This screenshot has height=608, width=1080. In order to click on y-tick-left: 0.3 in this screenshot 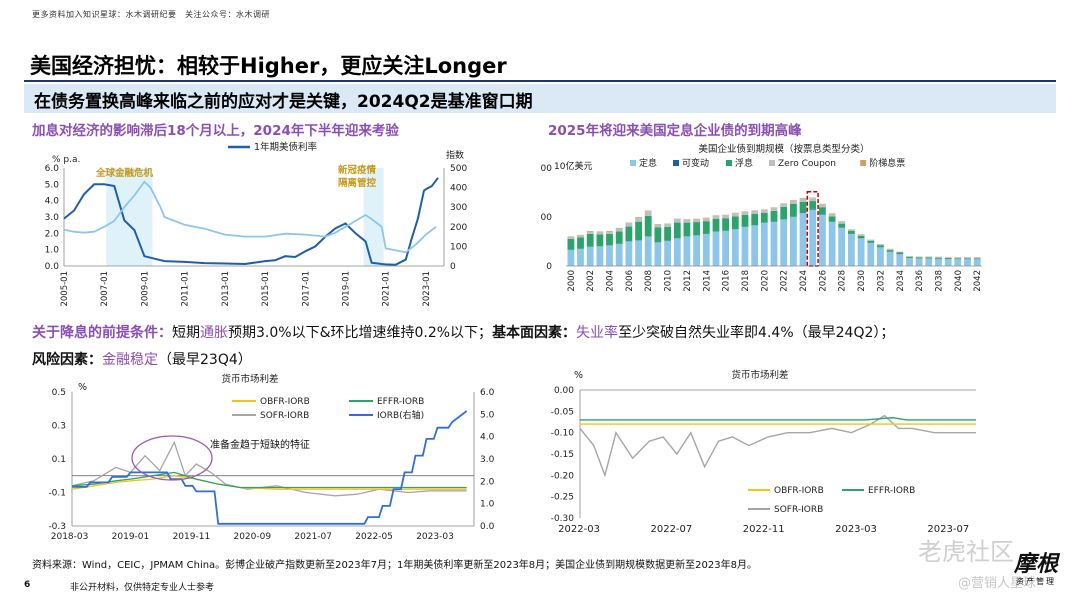, I will do `click(59, 427)`.